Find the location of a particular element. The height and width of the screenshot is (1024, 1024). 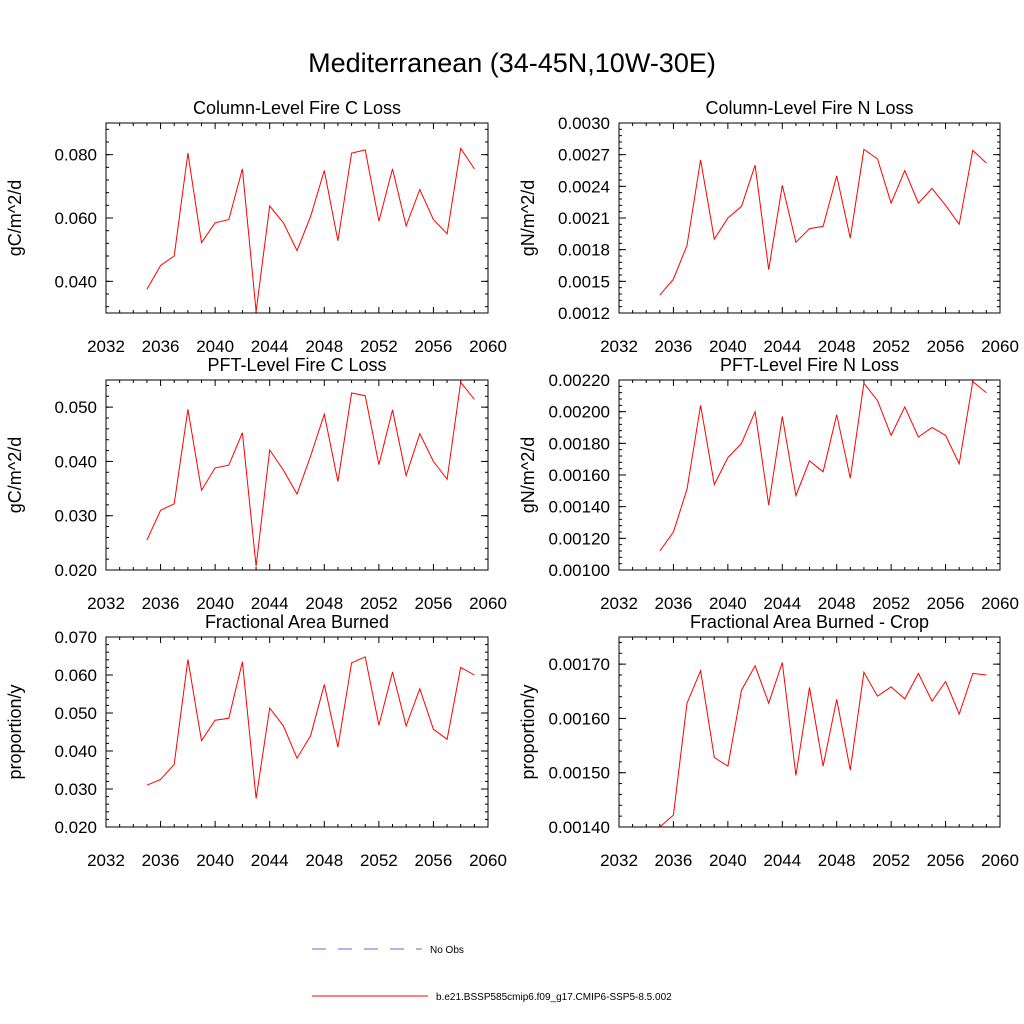

chart-title: PFT-Level Fire C Loss is located at coordinates (296, 365).